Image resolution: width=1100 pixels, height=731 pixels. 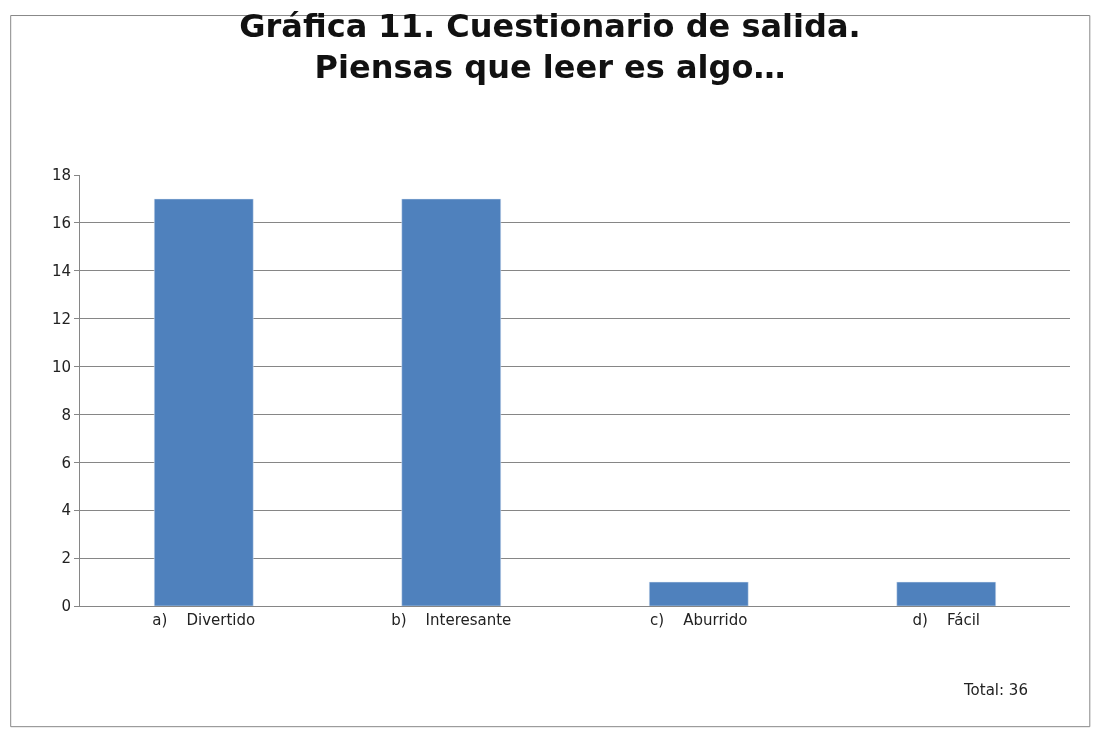 What do you see at coordinates (451, 620) in the screenshot?
I see `x-tick-label: b) Interesante` at bounding box center [451, 620].